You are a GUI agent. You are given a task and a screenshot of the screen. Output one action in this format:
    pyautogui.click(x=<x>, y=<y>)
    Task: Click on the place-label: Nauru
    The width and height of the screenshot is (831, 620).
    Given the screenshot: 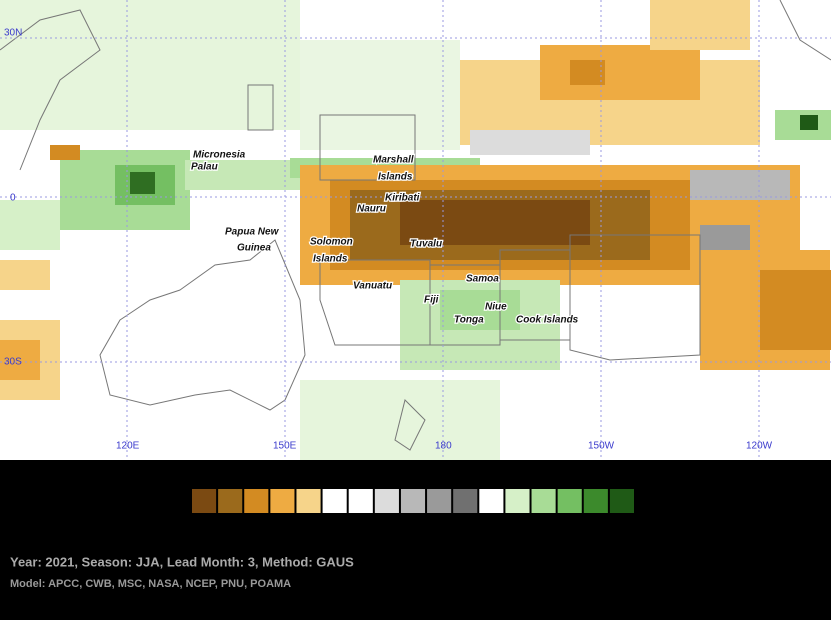 What is the action you would take?
    pyautogui.click(x=371, y=209)
    